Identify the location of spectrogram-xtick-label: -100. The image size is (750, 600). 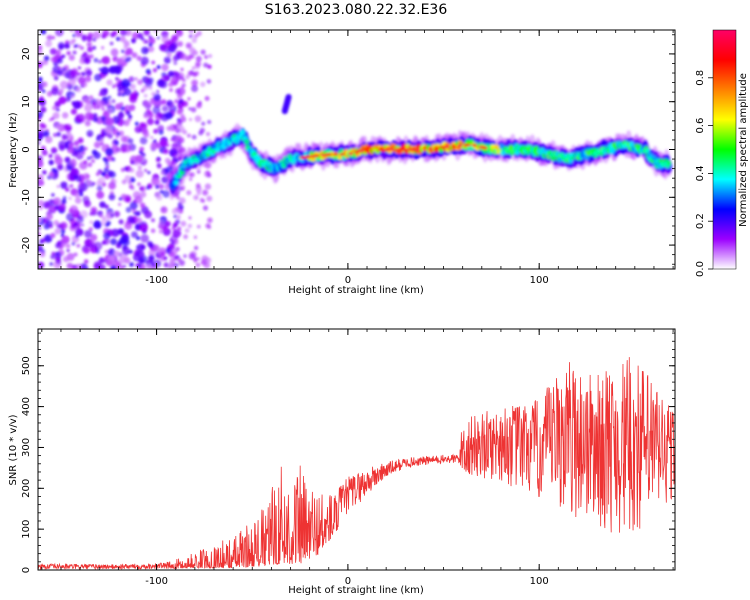
(156, 280).